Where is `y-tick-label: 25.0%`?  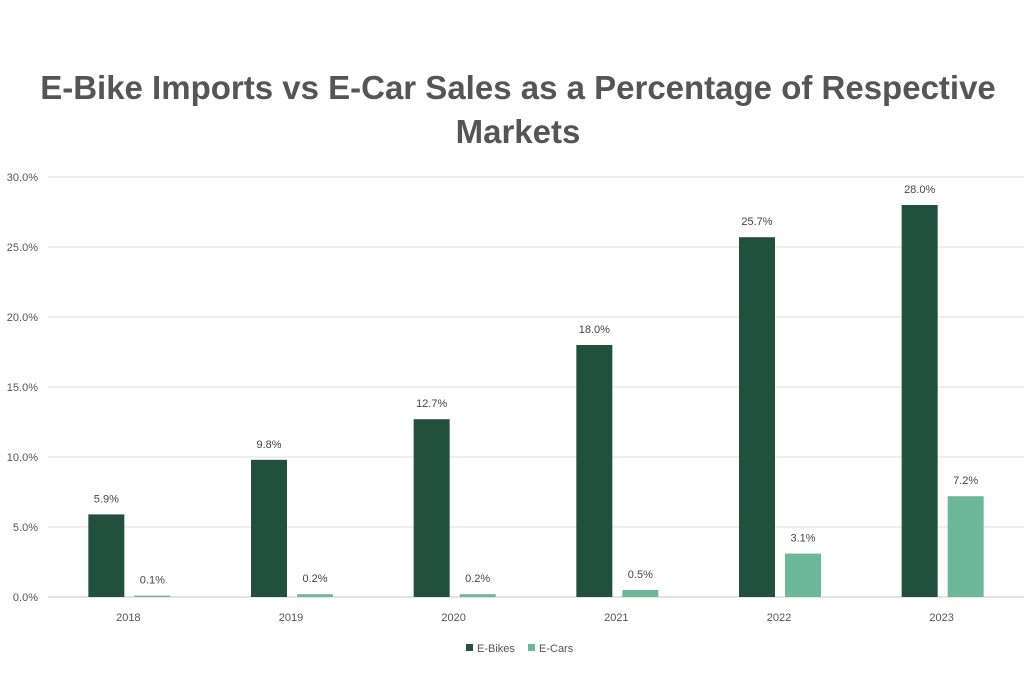
y-tick-label: 25.0% is located at coordinates (22, 248).